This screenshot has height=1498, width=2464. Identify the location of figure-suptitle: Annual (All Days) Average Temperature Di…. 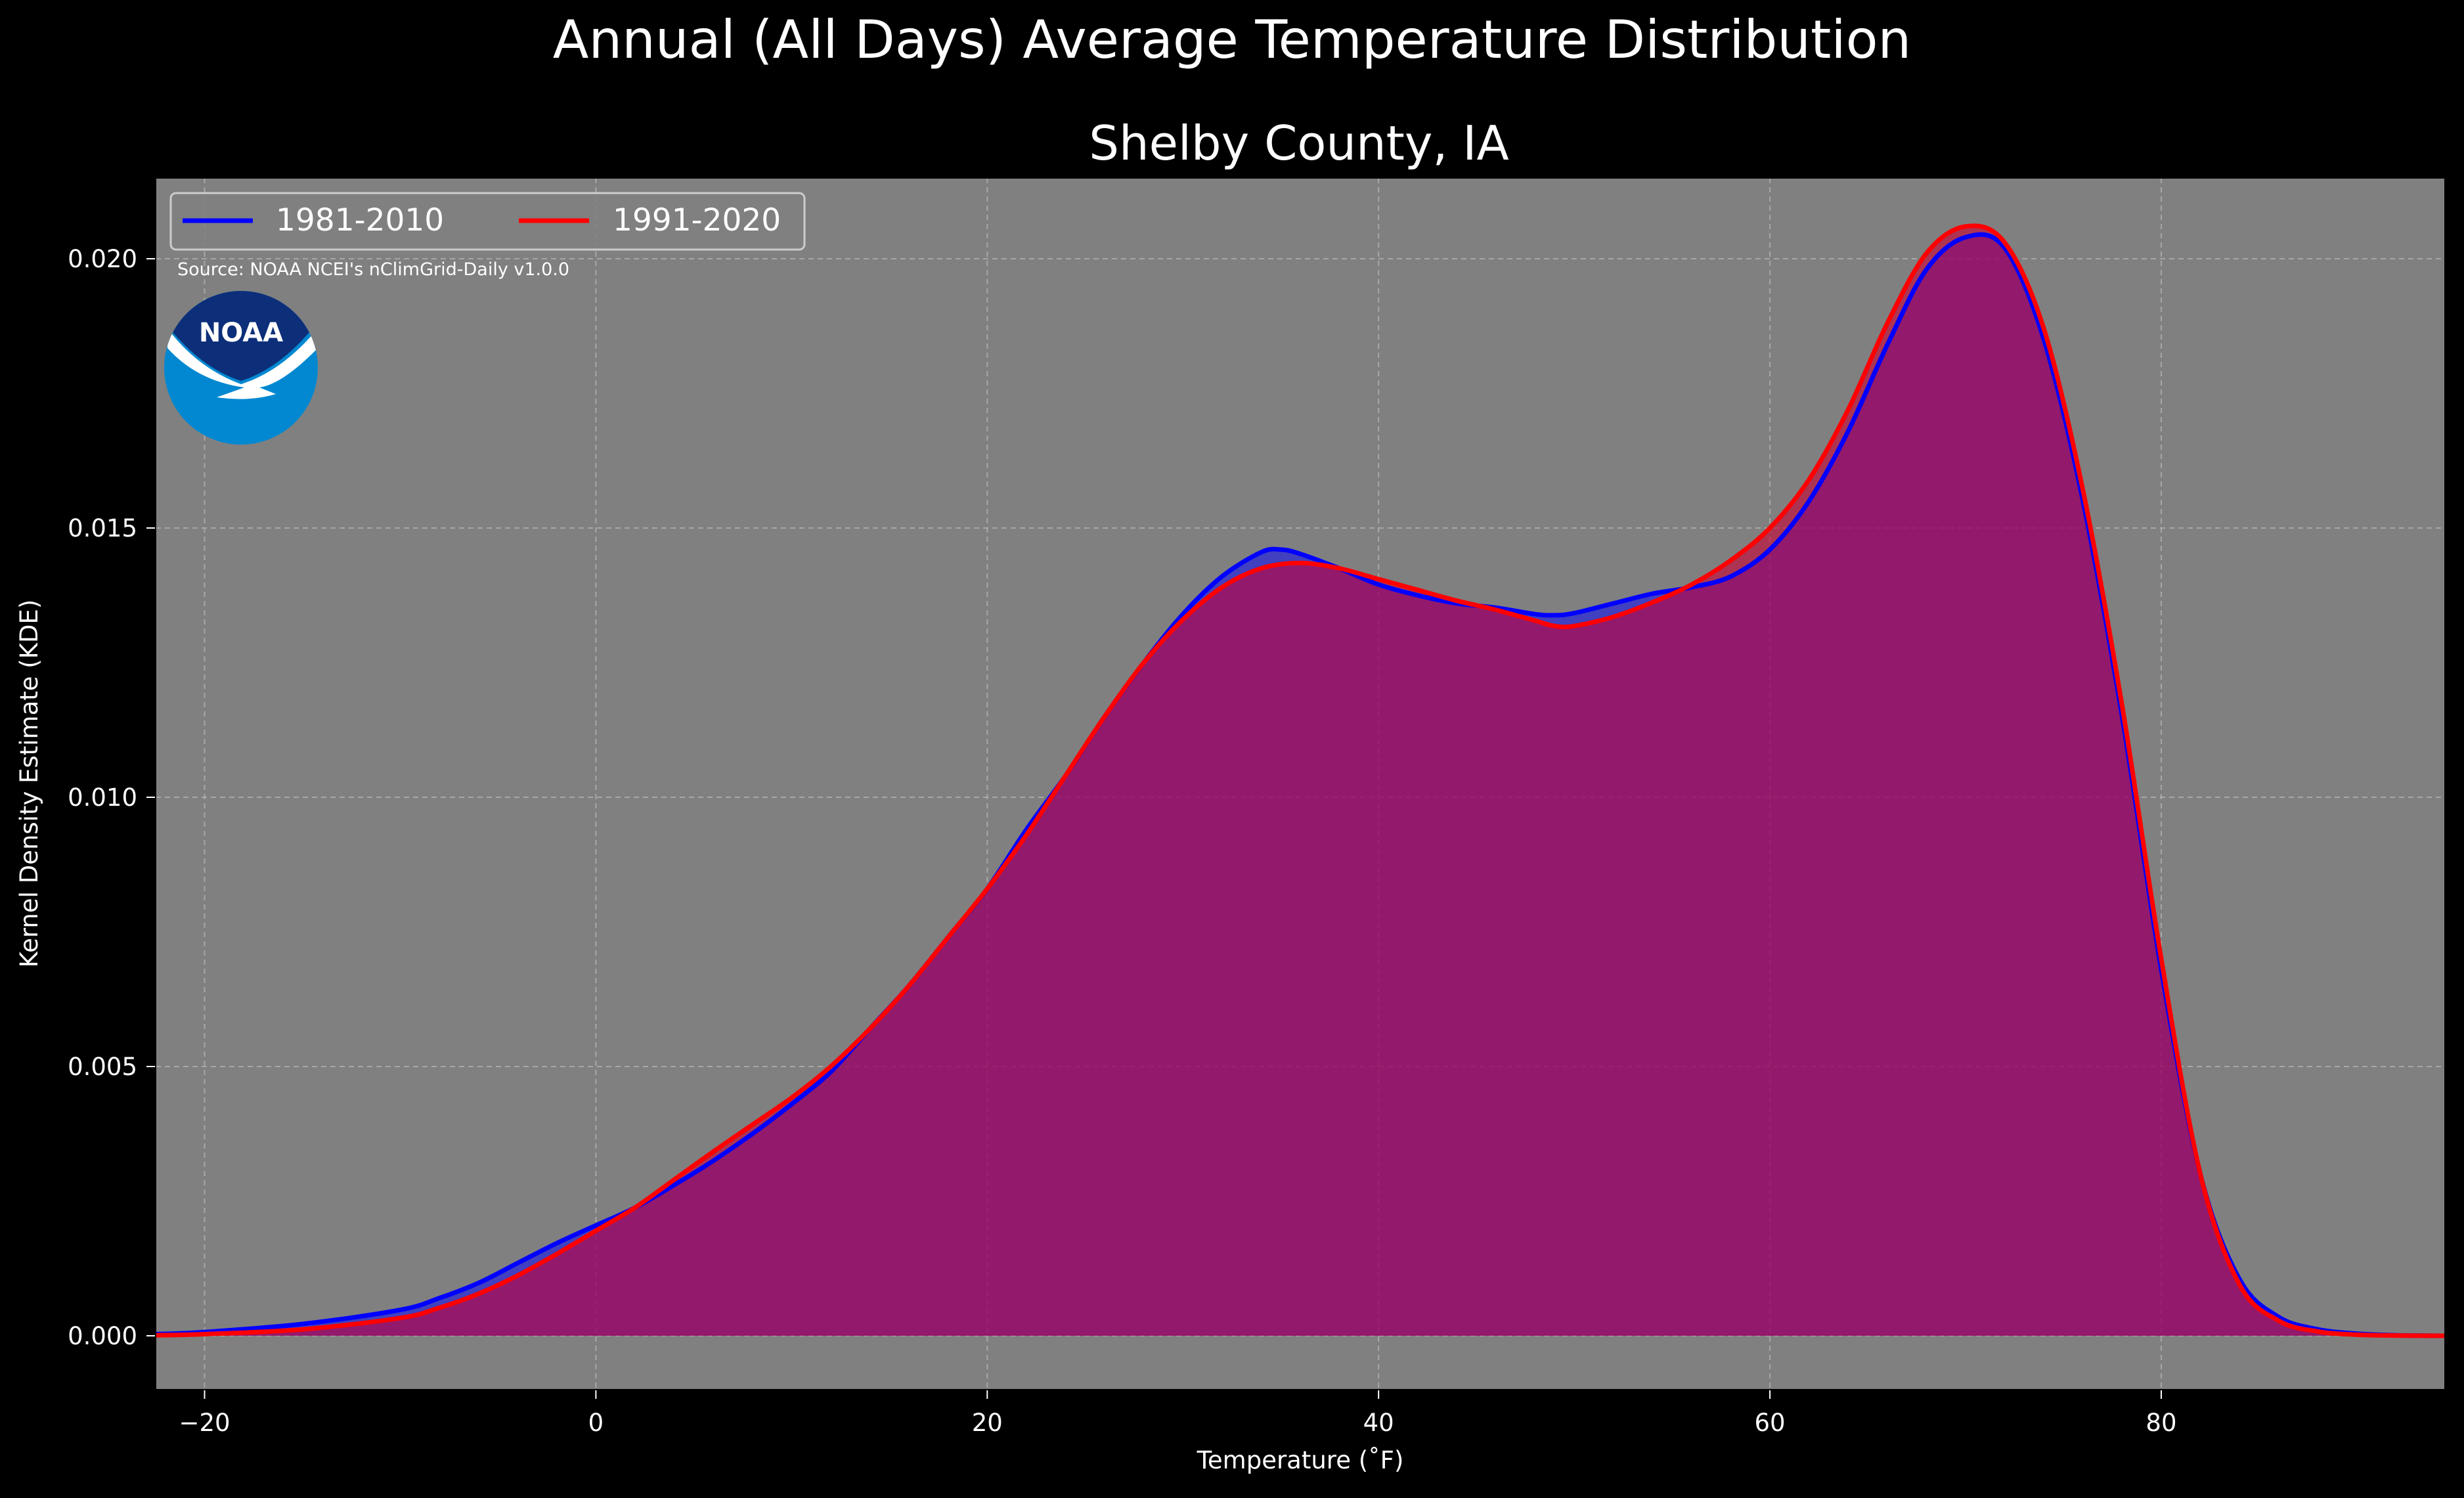
(1232, 40).